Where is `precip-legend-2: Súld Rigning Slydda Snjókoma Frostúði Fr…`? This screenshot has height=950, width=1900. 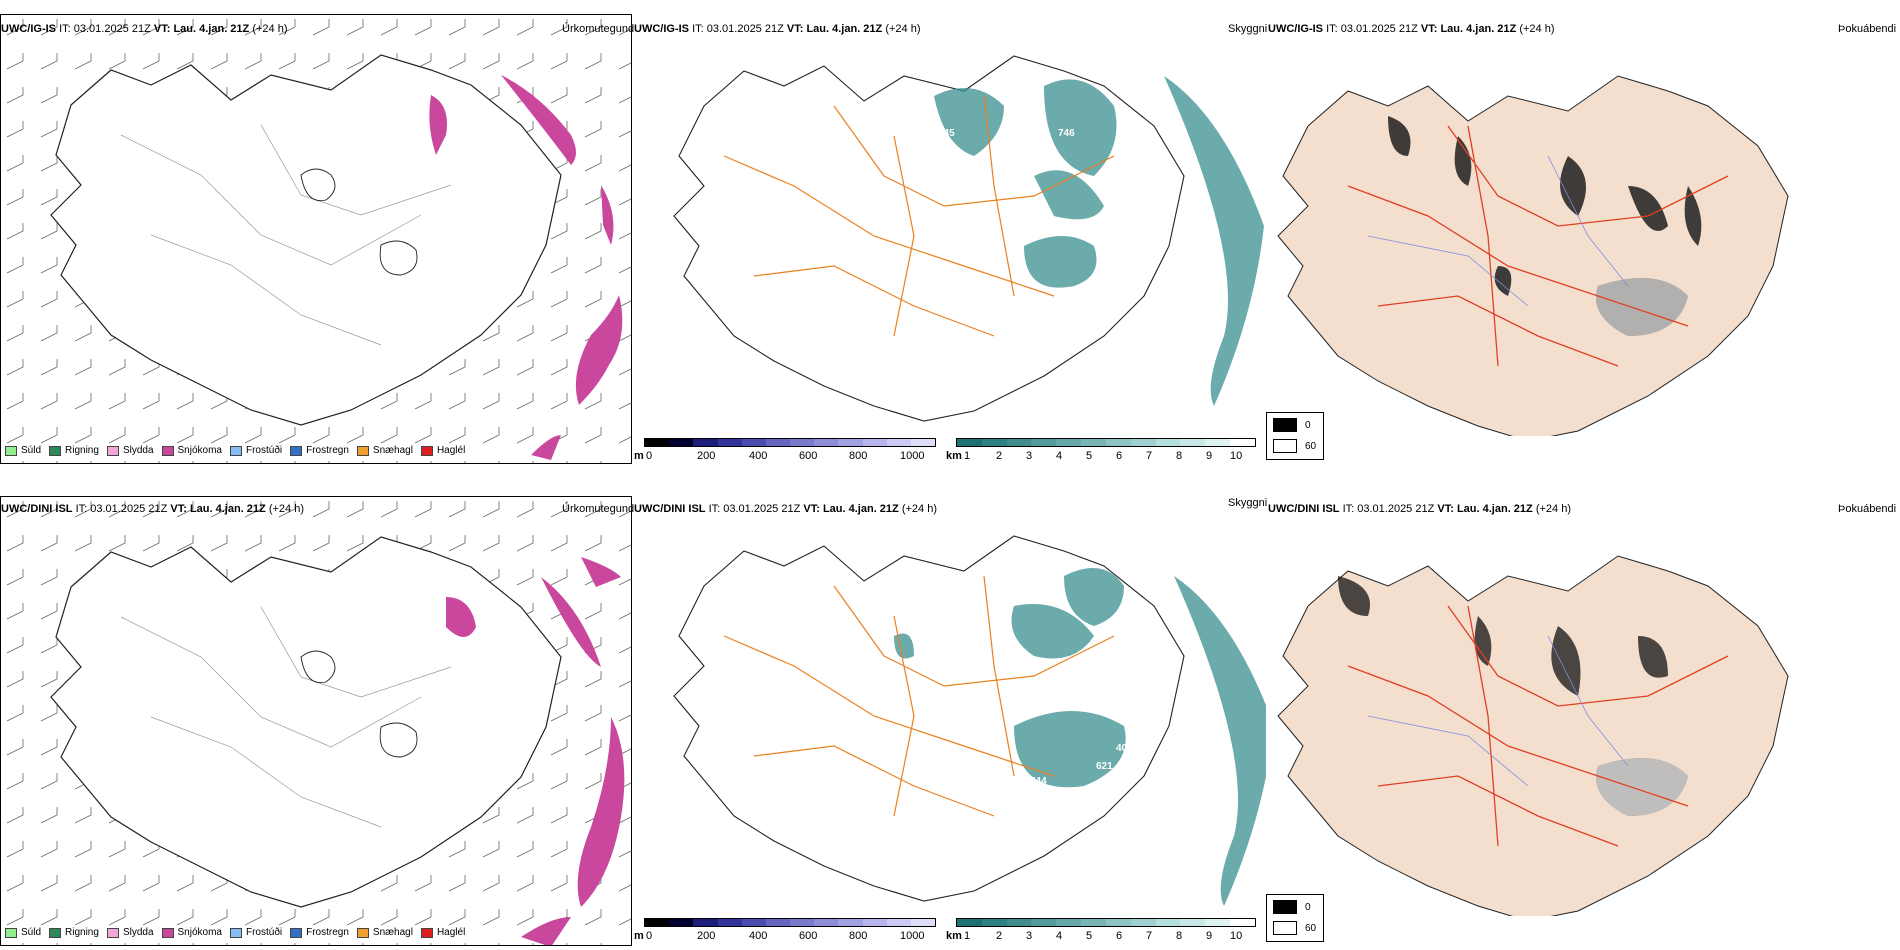
precip-legend-2: Súld Rigning Slydda Snjókoma Frostúði Fr… is located at coordinates (235, 932).